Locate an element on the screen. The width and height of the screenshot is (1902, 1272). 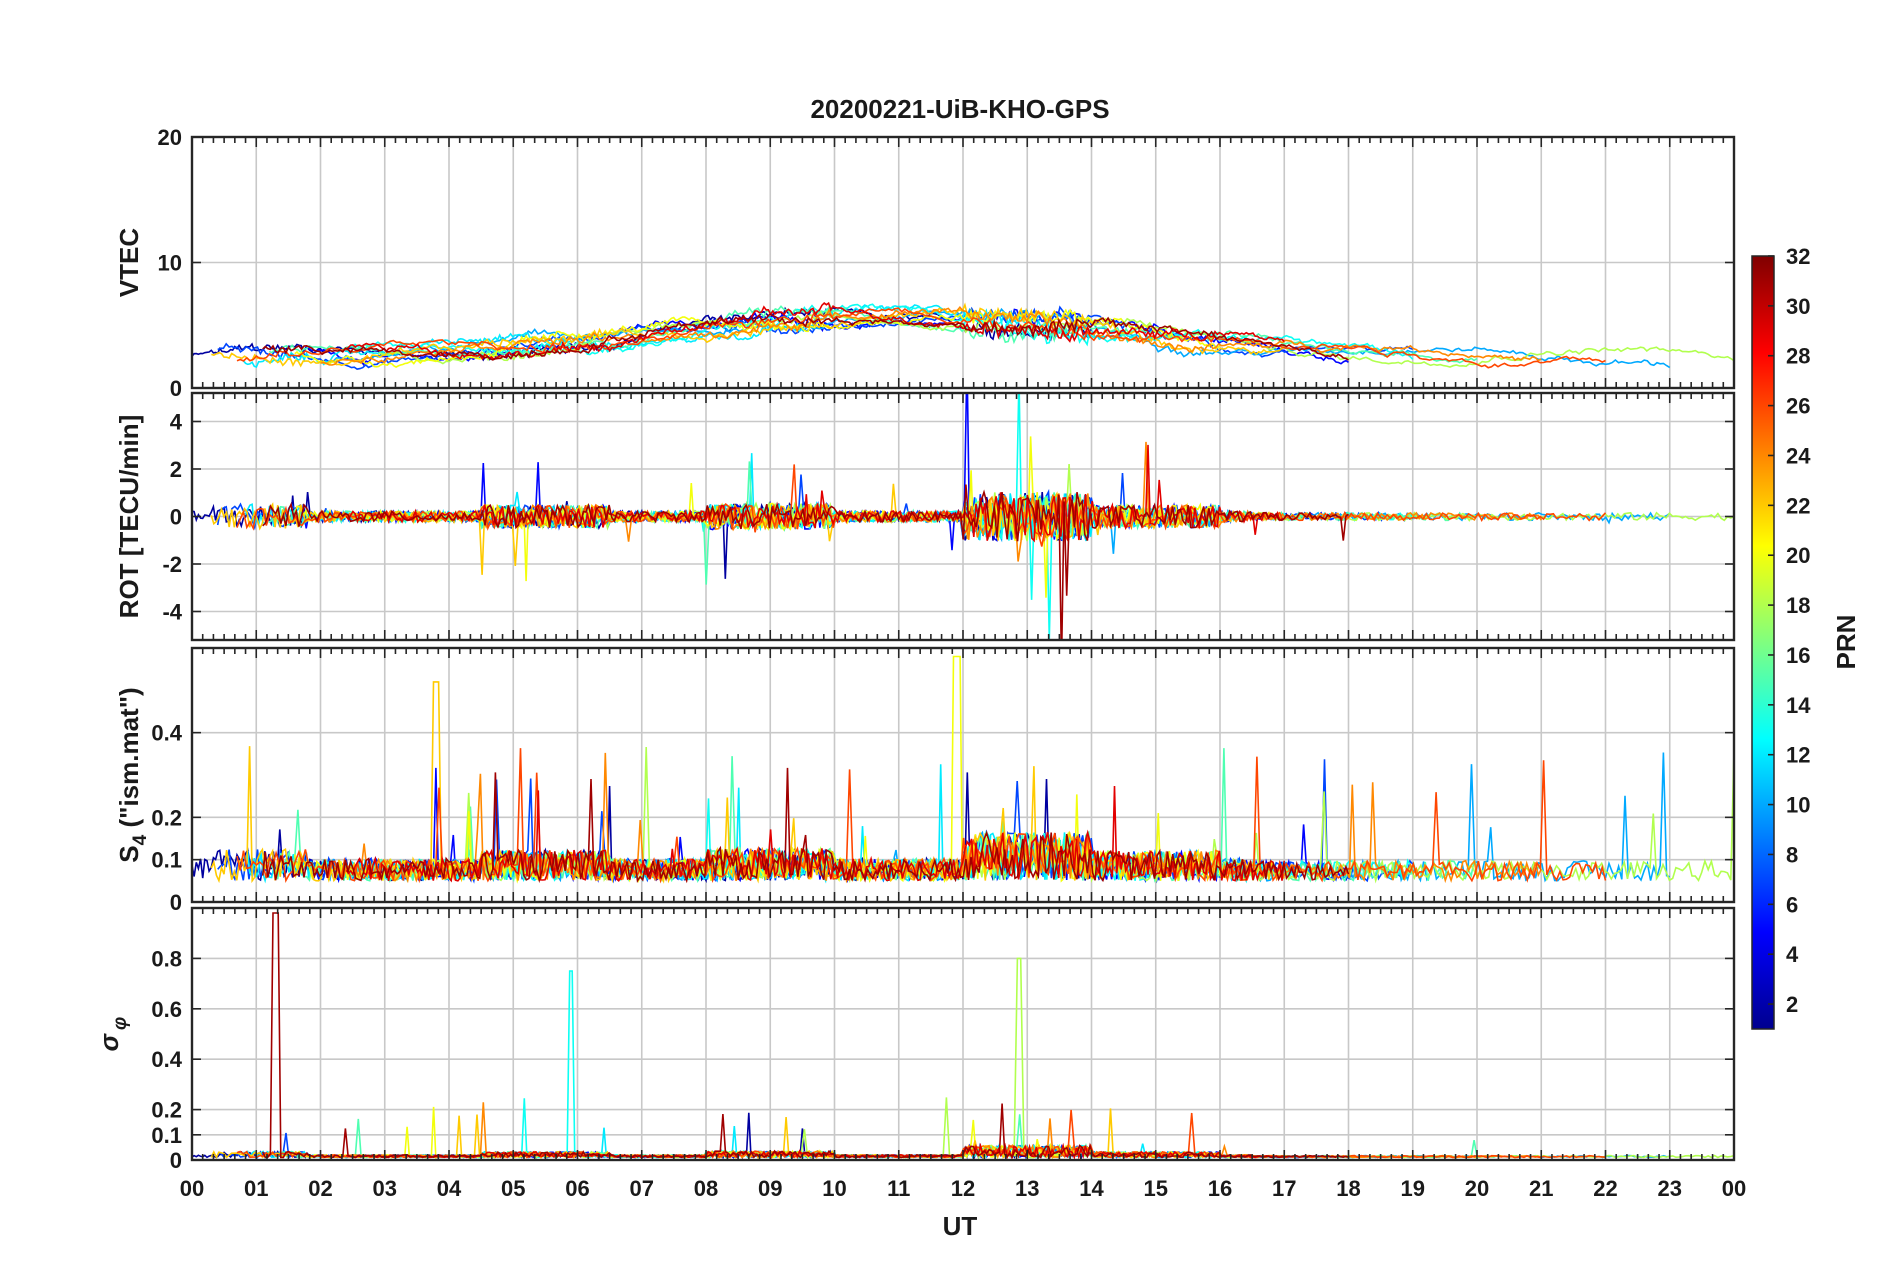
x-tick-label: 16 is located at coordinates (1220, 1188).